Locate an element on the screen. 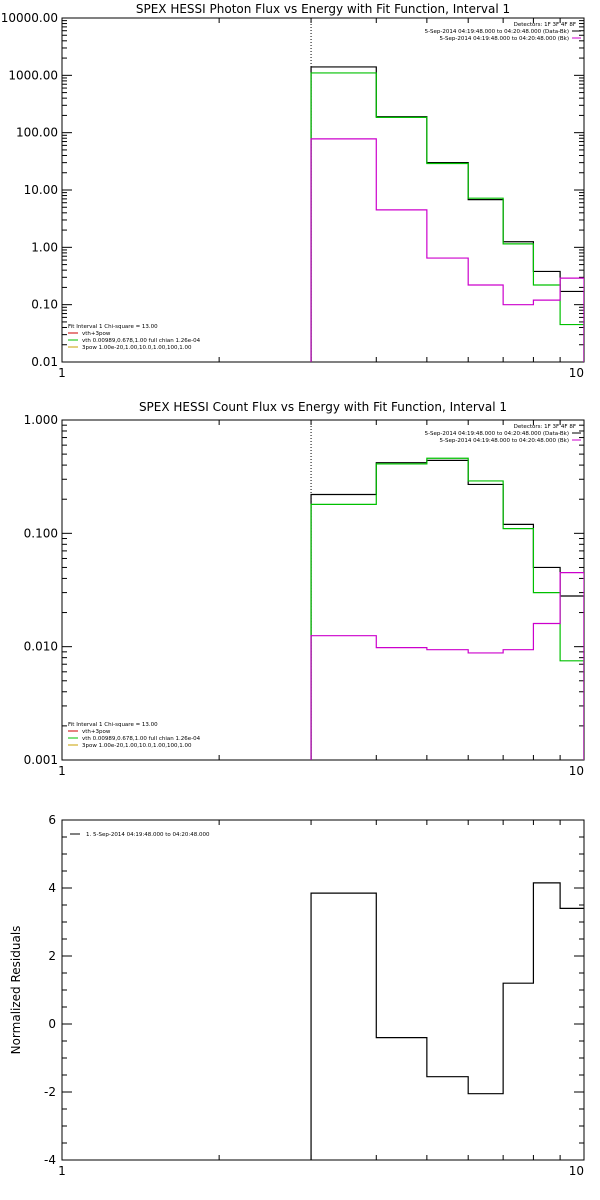  y-tick-label: 0.01 is located at coordinates (44, 362).